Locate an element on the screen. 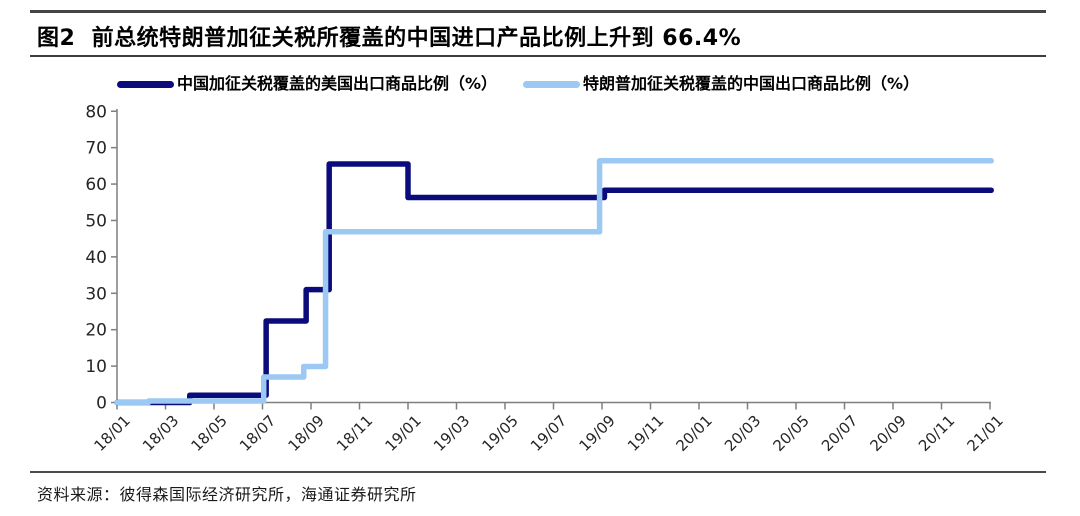 This screenshot has width=1080, height=516. x-axis-tick-label: 18/05 is located at coordinates (209, 433).